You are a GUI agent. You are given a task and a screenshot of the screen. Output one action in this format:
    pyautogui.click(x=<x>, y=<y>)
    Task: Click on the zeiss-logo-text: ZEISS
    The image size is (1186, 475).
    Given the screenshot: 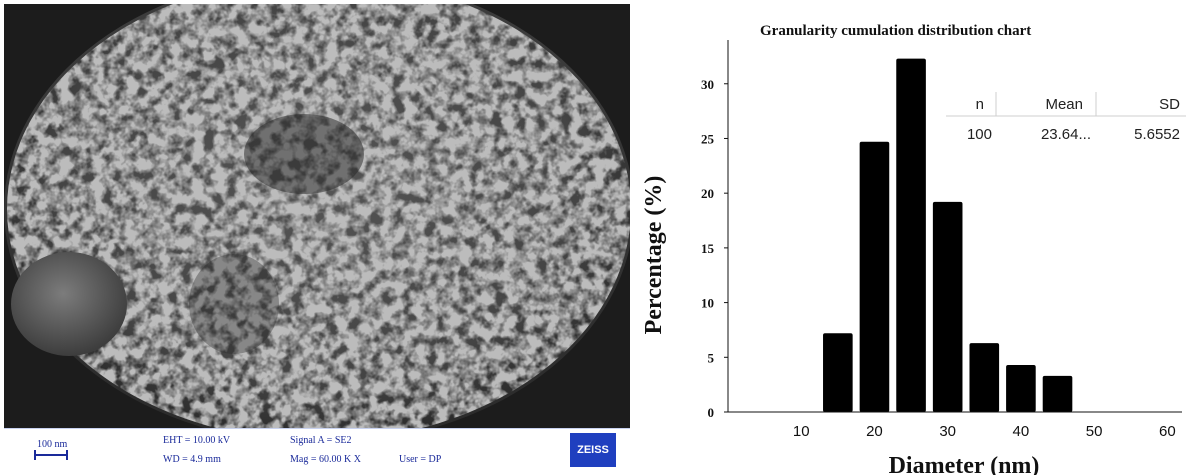 What is the action you would take?
    pyautogui.click(x=593, y=450)
    